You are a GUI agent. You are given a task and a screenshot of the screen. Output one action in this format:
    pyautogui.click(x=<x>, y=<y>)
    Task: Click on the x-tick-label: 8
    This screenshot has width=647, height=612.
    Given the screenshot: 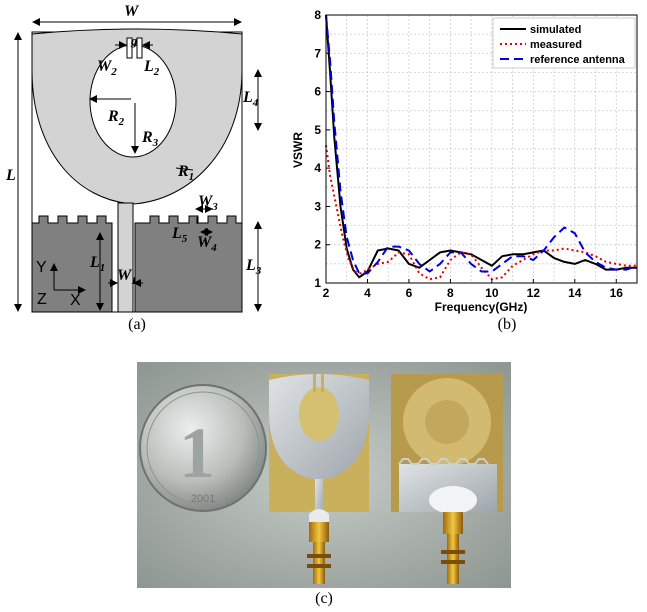 What is the action you would take?
    pyautogui.click(x=450, y=293)
    